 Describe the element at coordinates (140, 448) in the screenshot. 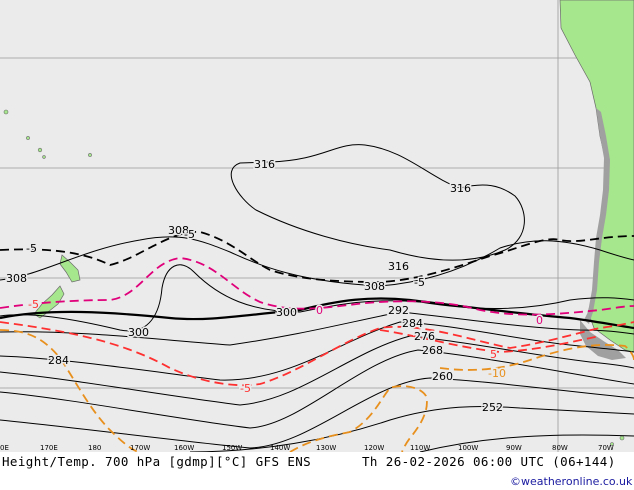

I see `svg-text: 170W` at that location.